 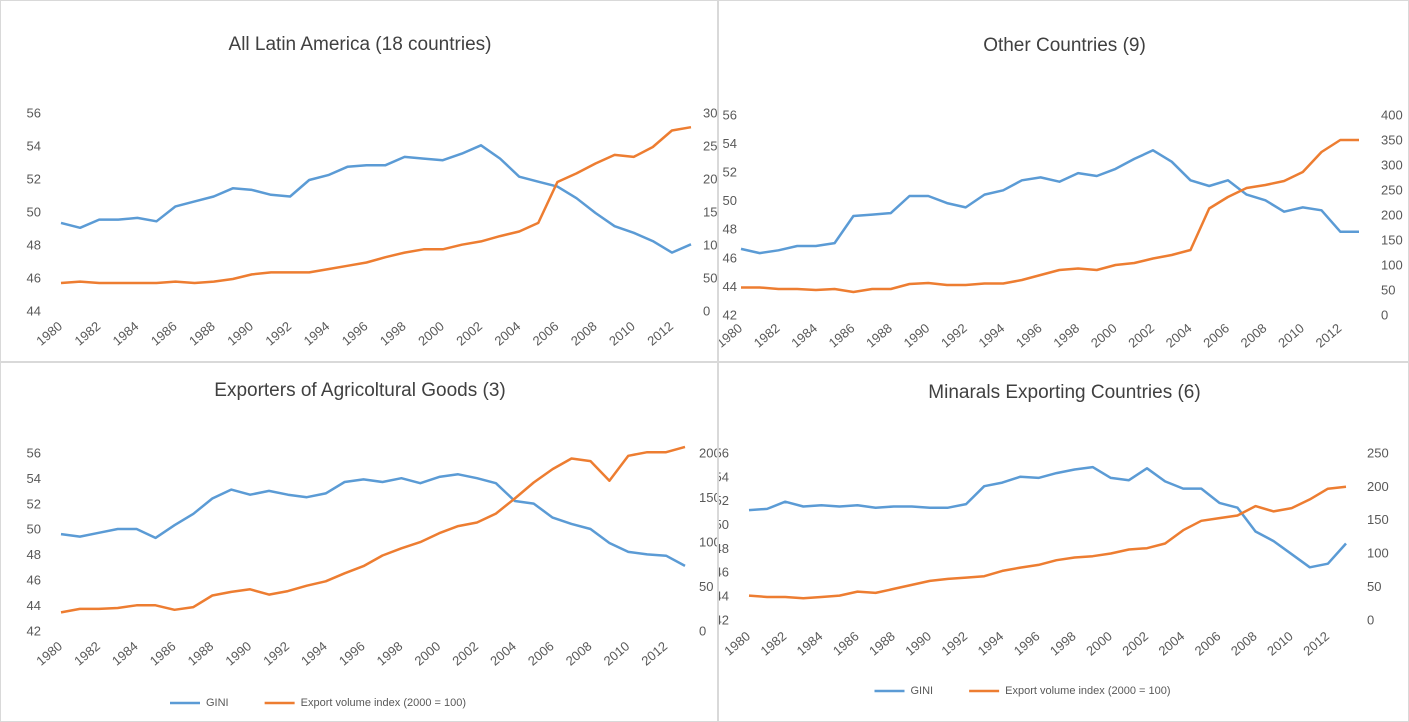 I want to click on y2-tick-label: 400, so click(x=1392, y=114).